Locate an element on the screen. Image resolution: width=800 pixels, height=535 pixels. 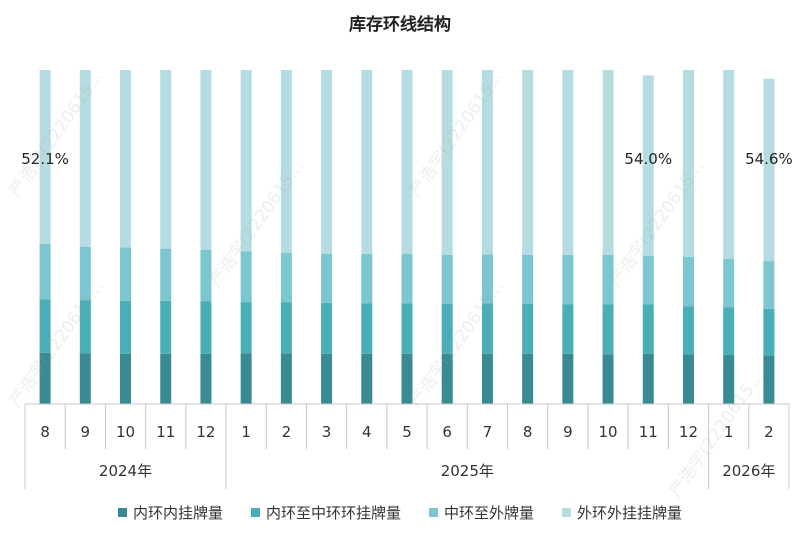
legend-item-middle-outer: 中环至外牌量 is located at coordinates (481, 512).